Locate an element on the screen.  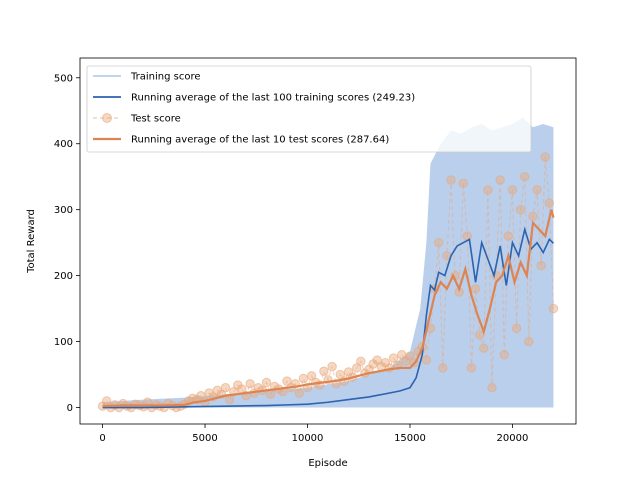
y-axis: 0 100 200 300 400 500 is located at coordinates (67, 243).